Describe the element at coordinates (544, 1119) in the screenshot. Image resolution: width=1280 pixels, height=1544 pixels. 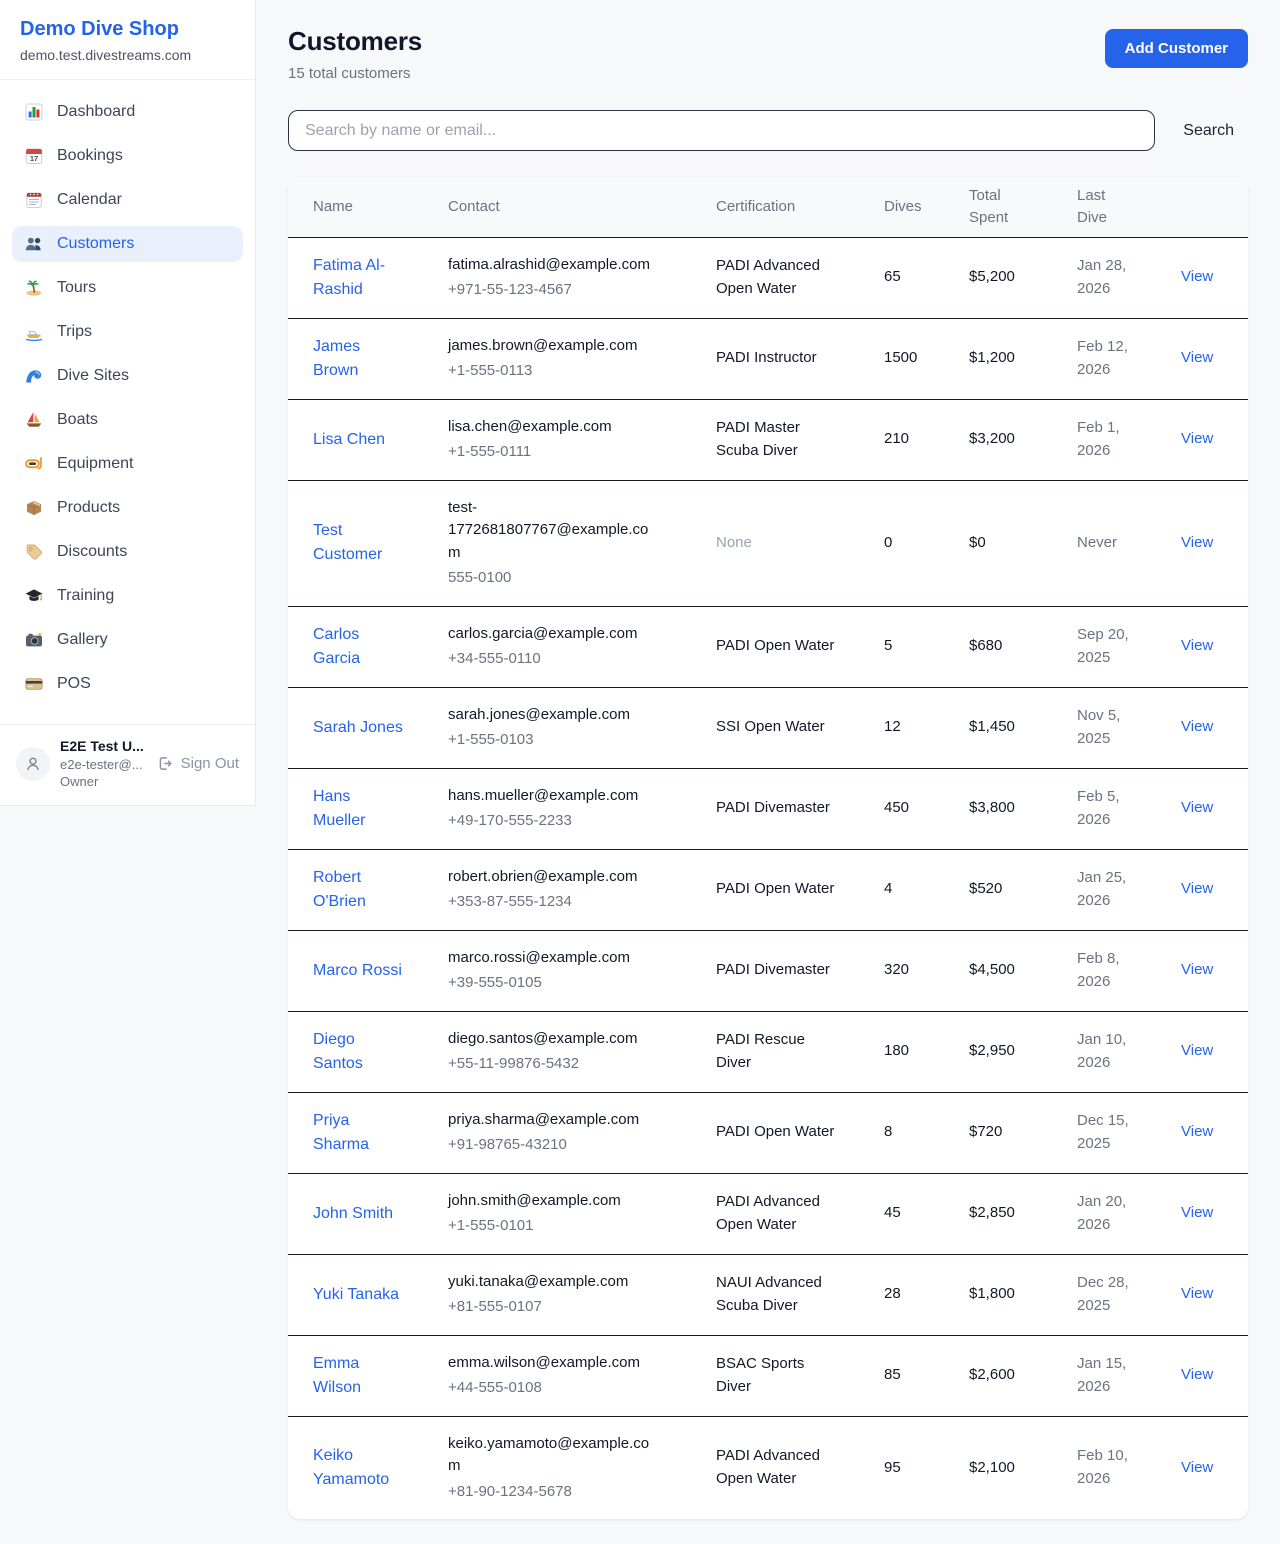
I see `customer-email: priya.sharma@example.com` at that location.